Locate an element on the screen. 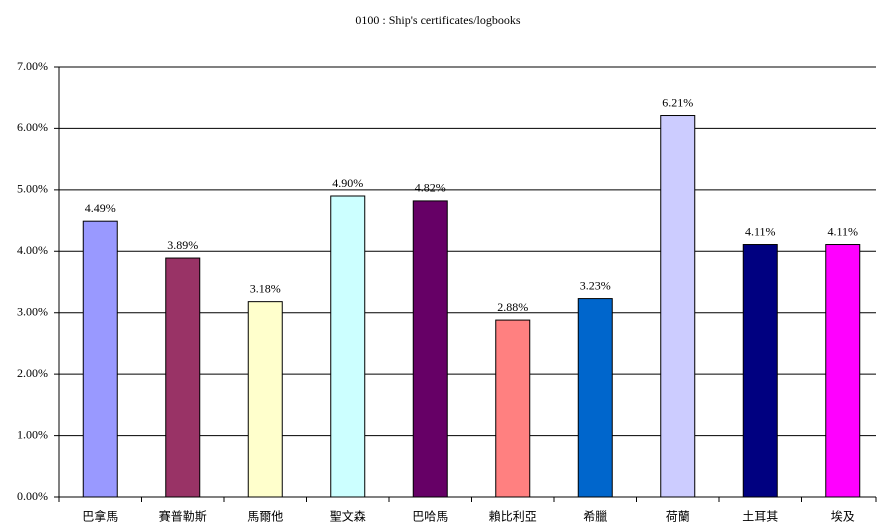 The height and width of the screenshot is (527, 877). y-tick-label: 4.00% is located at coordinates (32, 250).